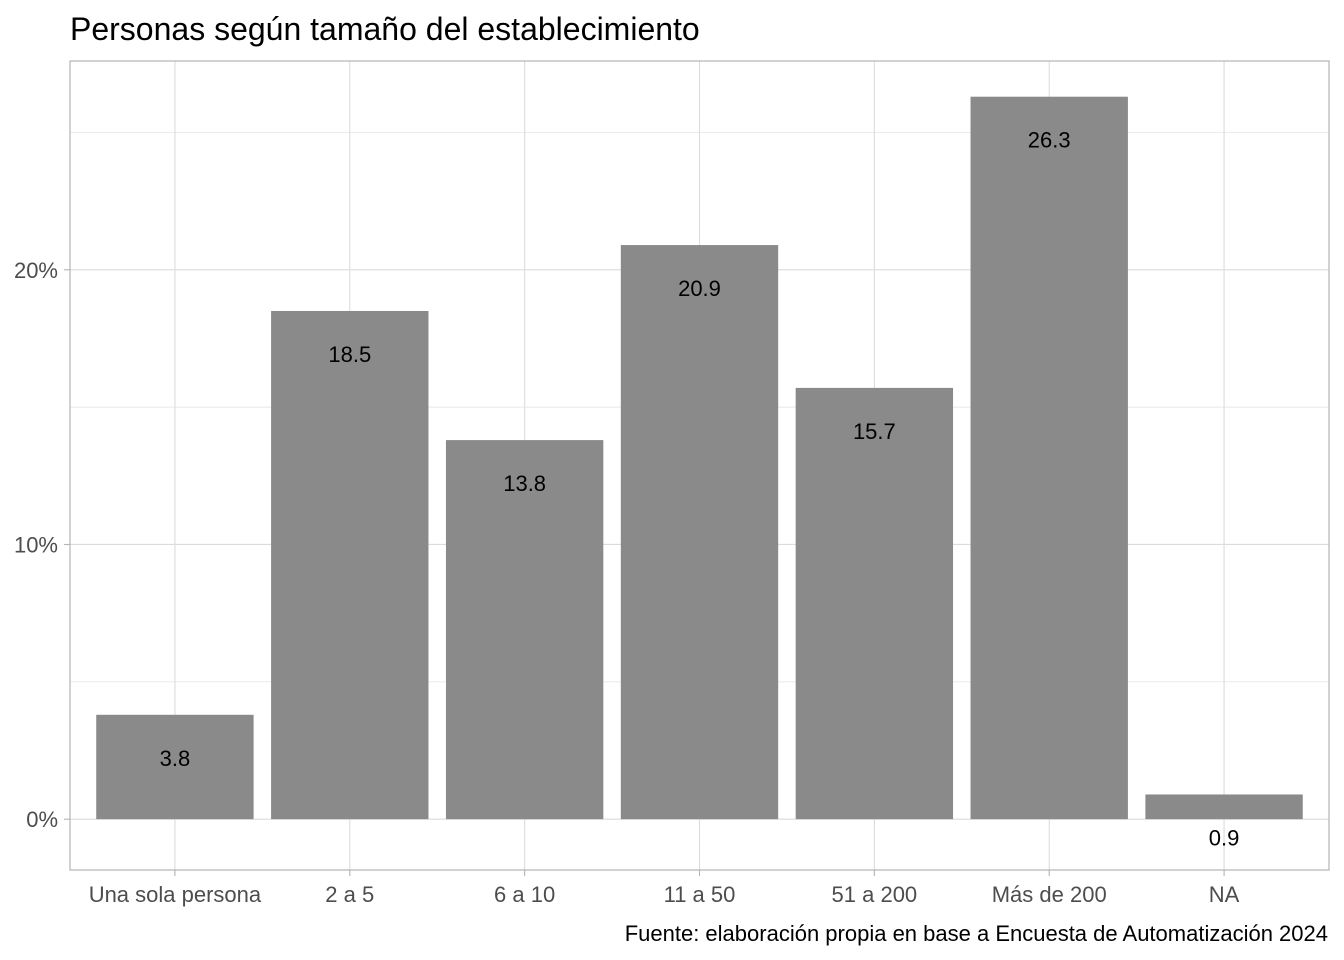 This screenshot has width=1344, height=960. Describe the element at coordinates (874, 431) in the screenshot. I see `bar-value-label: 15.7` at that location.